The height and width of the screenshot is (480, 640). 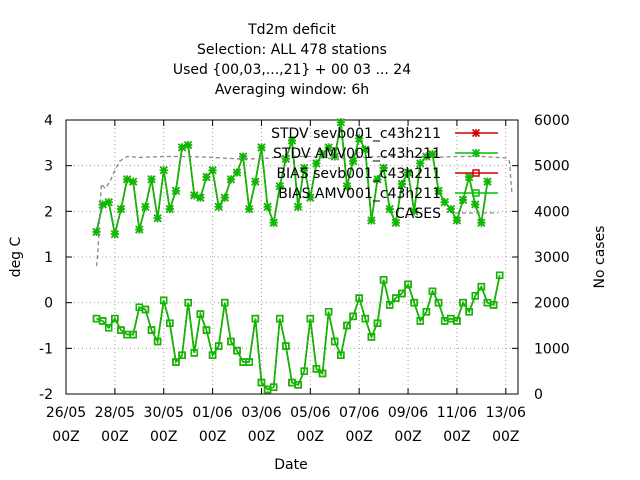 What do you see at coordinates (292, 70) in the screenshot?
I see `title-line-3: Used {00,03,...,21} + 00 03 ... 24` at bounding box center [292, 70].